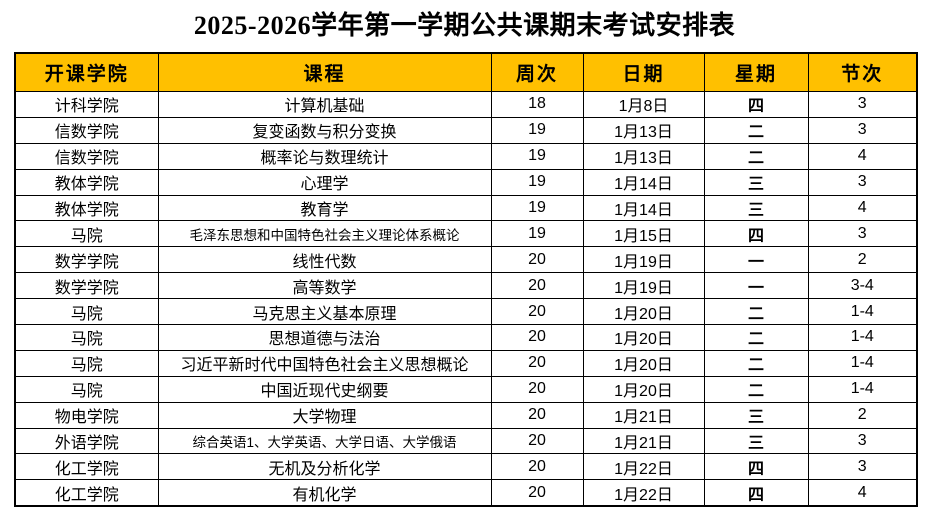 This screenshot has height=513, width=929. Describe the element at coordinates (862, 286) in the screenshot. I see `period-cell: 3-4` at that location.